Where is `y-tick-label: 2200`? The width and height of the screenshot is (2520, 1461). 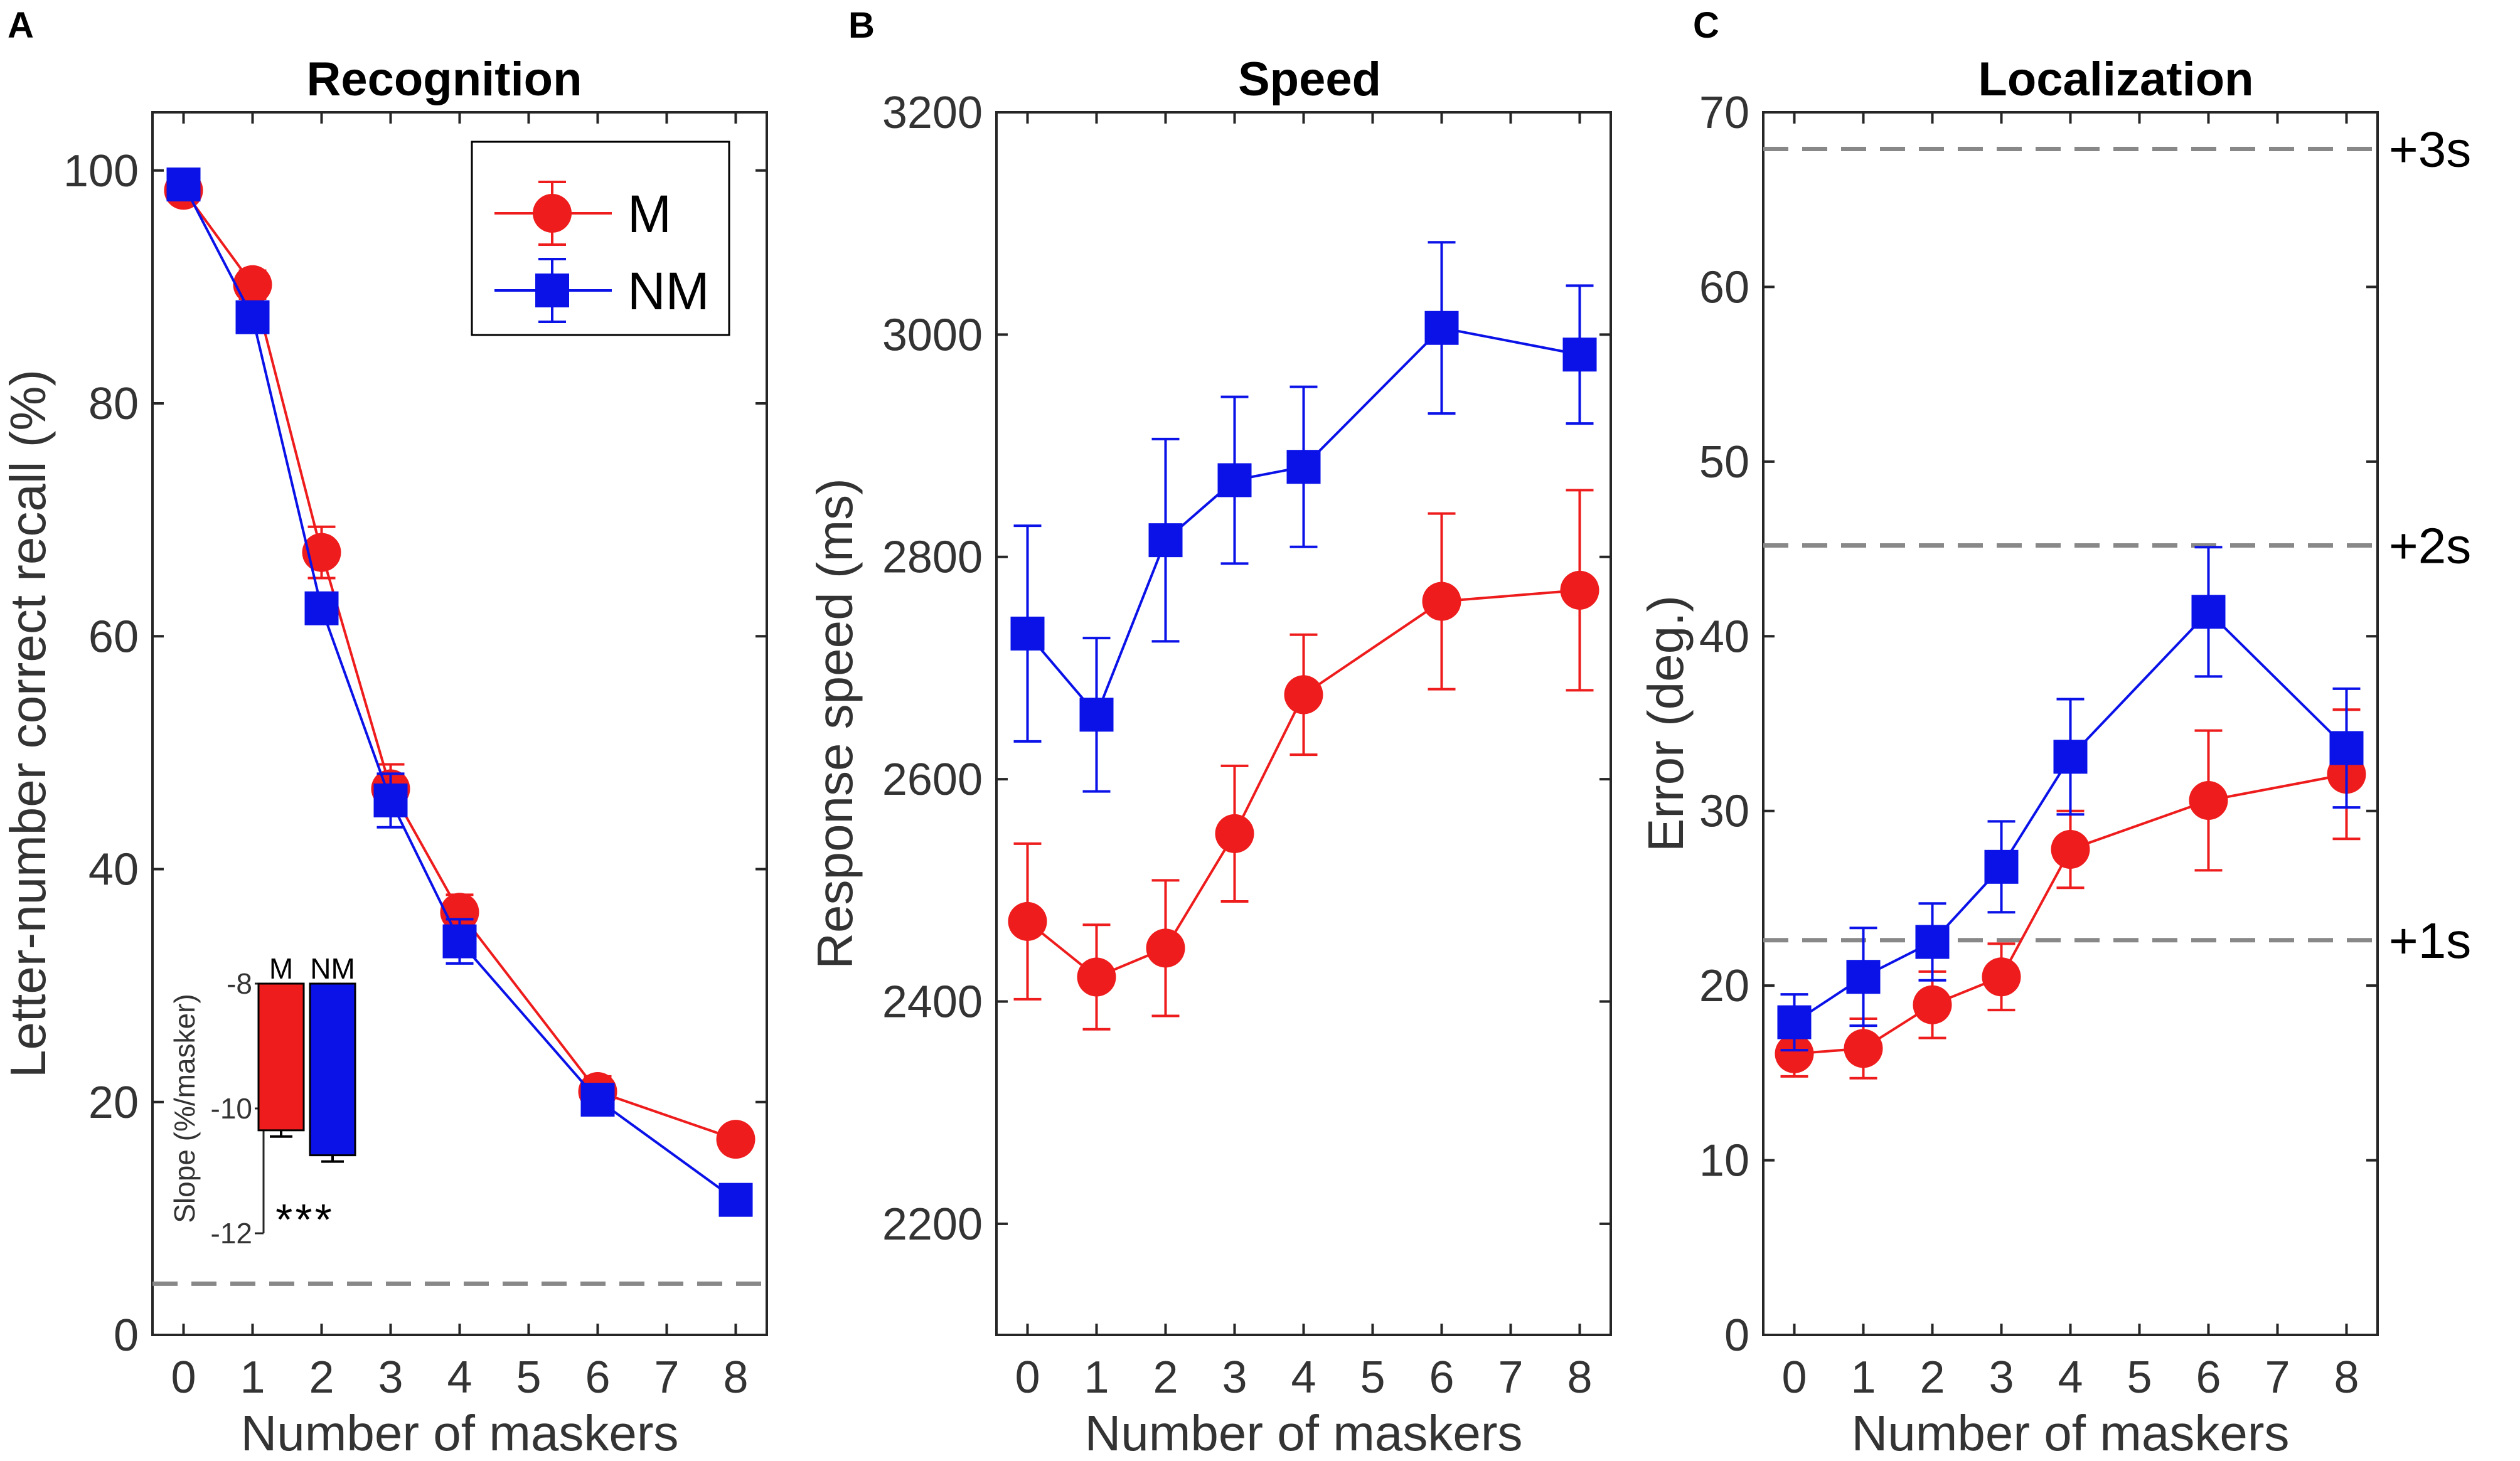
y-tick-label: 2200 is located at coordinates (932, 1224).